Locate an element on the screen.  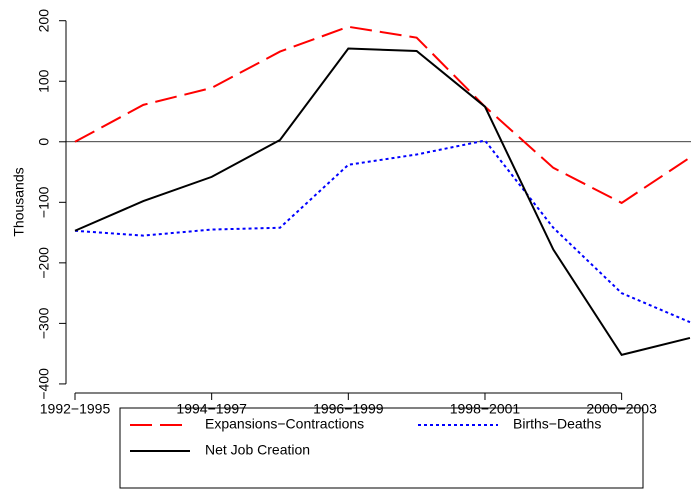
y-tick-label: 200 is located at coordinates (44, 21).